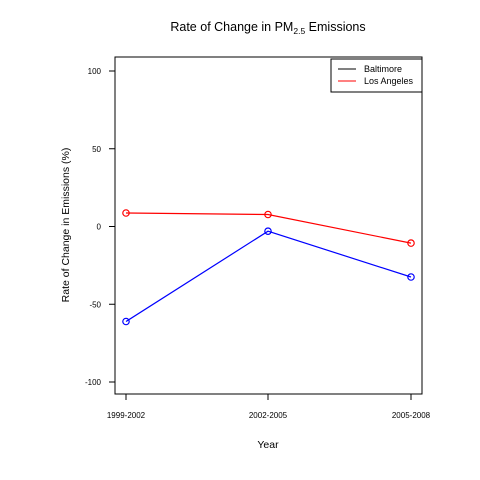 This screenshot has width=480, height=480. I want to click on y-tick-label: 0, so click(99, 227).